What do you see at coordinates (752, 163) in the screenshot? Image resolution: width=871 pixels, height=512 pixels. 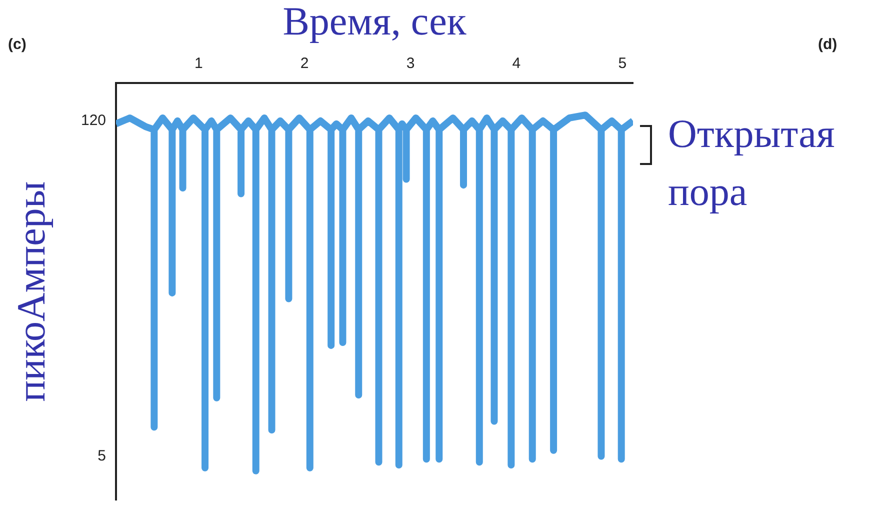 I see `text: Открытая пора` at bounding box center [752, 163].